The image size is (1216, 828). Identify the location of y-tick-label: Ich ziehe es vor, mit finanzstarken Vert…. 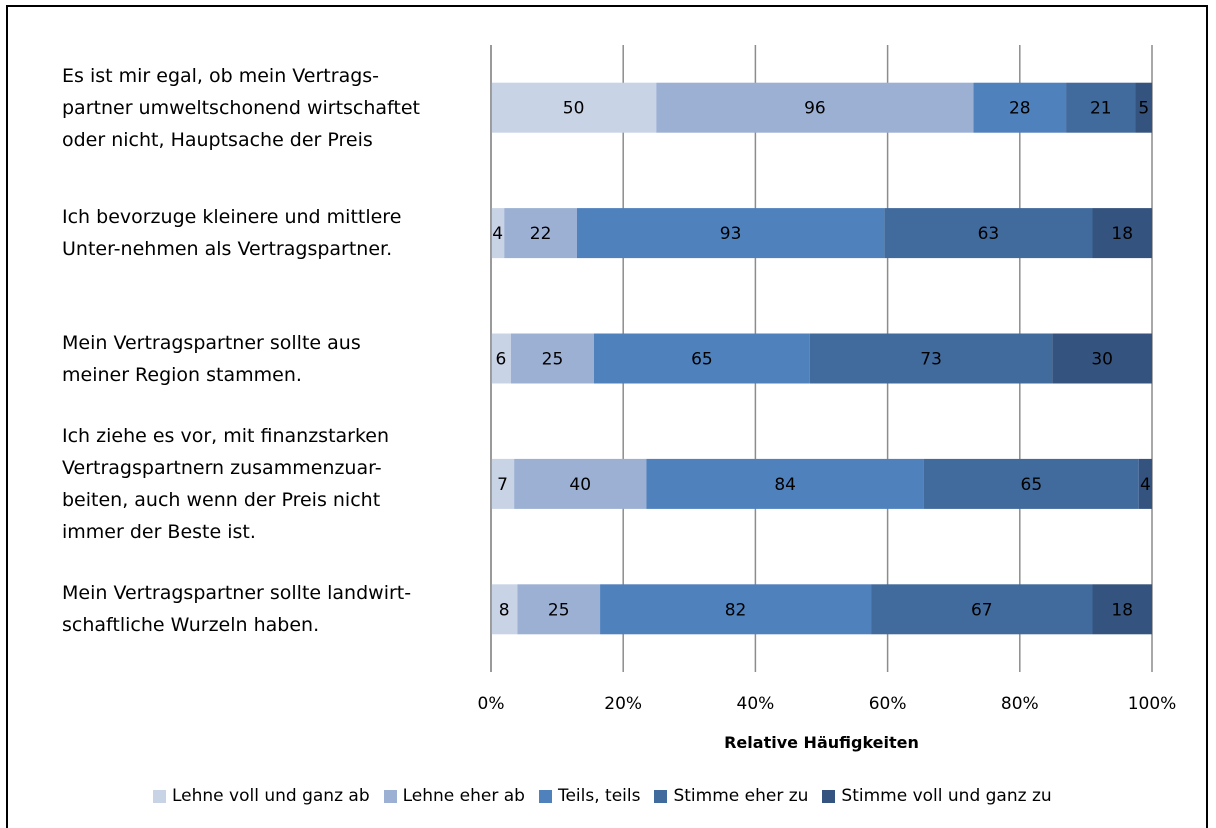
(226, 483).